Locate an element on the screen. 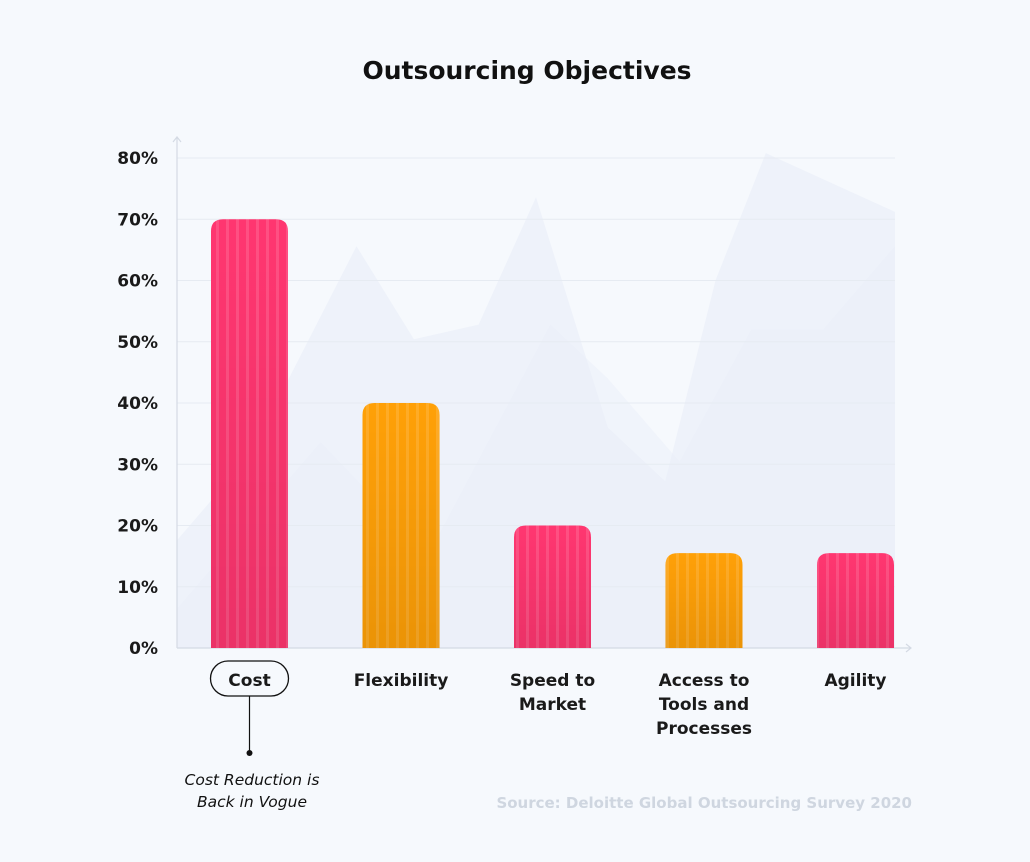 The image size is (1030, 862). y-axis-tick-labels: 0% 10% 20% 30% 40% 50% 60% 70% 80% is located at coordinates (137, 404).